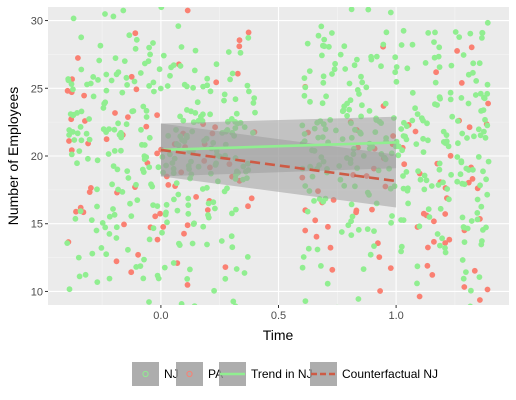 This screenshot has width=516, height=400. I want to click on y-tick-label: 20, so click(37, 157).